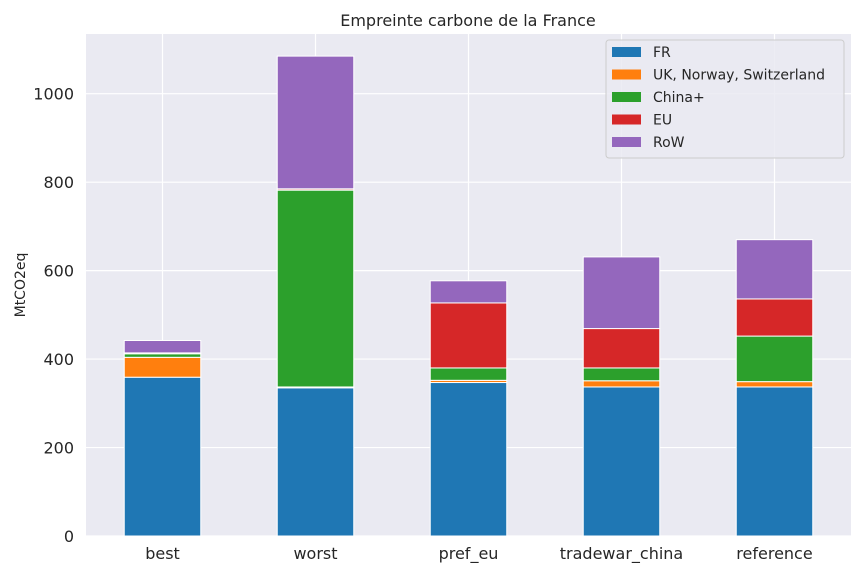 Image resolution: width=864 pixels, height=580 pixels. What do you see at coordinates (315, 553) in the screenshot?
I see `x-tick-label-worst: worst` at bounding box center [315, 553].